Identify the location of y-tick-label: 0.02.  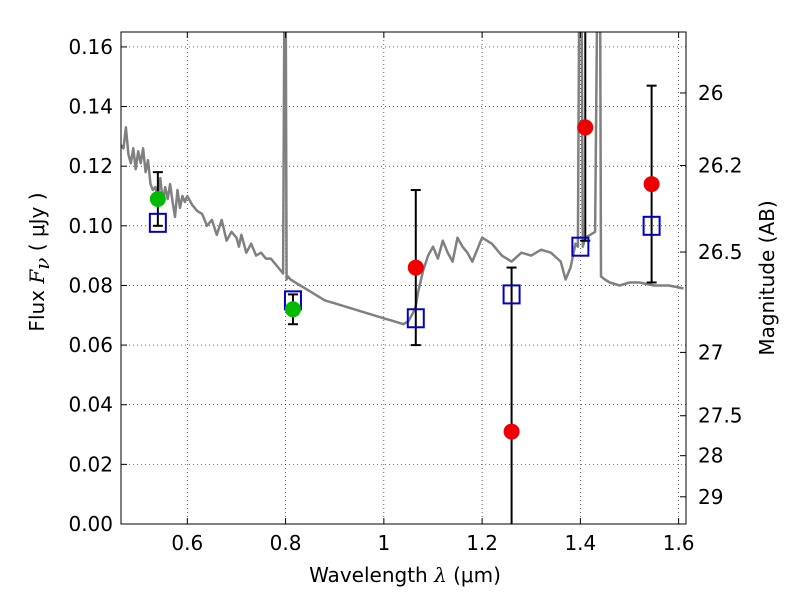
(90, 464).